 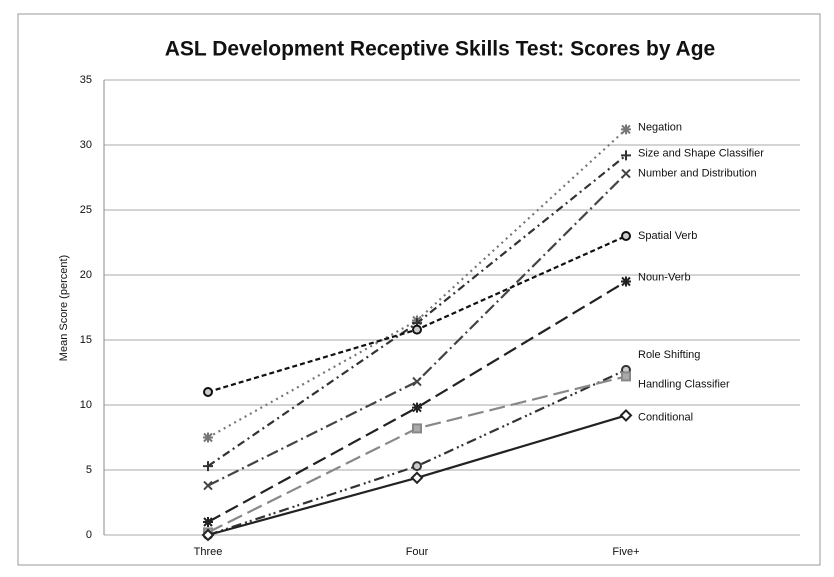 I want to click on y-tick-label: 20, so click(x=86, y=275).